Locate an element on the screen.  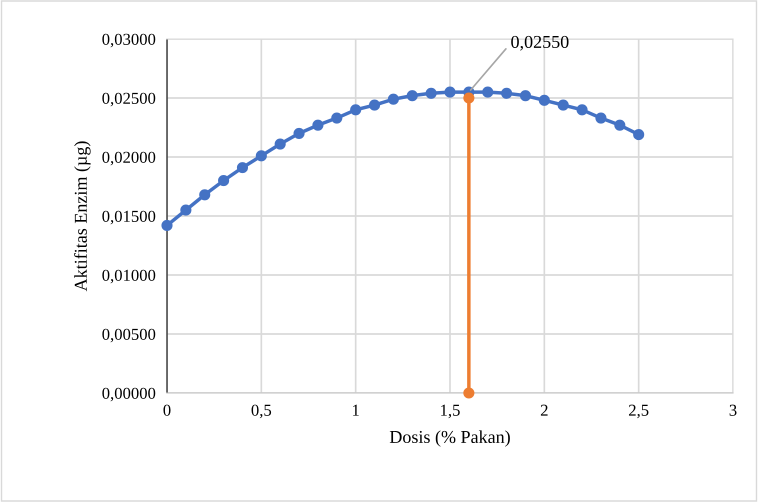
y-tick-label: 0,00000 is located at coordinates (129, 395).